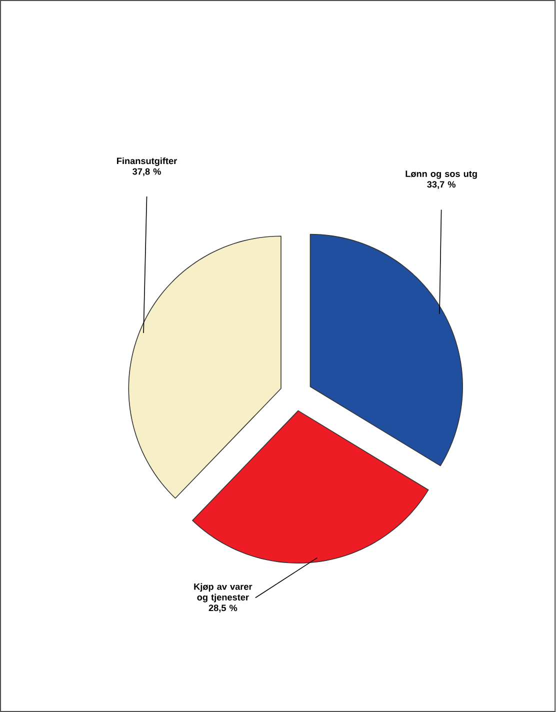 The image size is (556, 712). I want to click on slice-label: Finansutgifter, so click(147, 161).